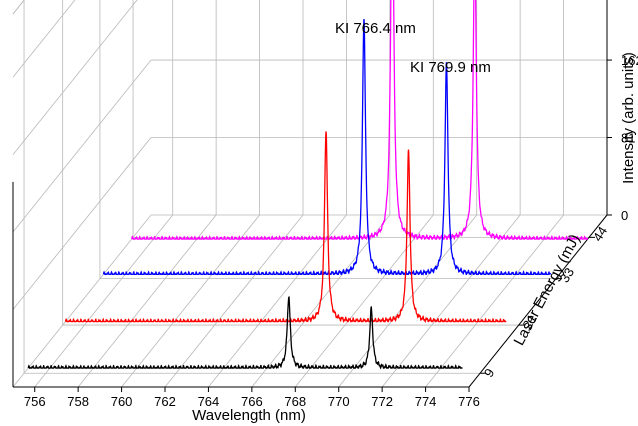 The width and height of the screenshot is (638, 426). Describe the element at coordinates (165, 401) in the screenshot. I see `x-tick-label: 762` at that location.